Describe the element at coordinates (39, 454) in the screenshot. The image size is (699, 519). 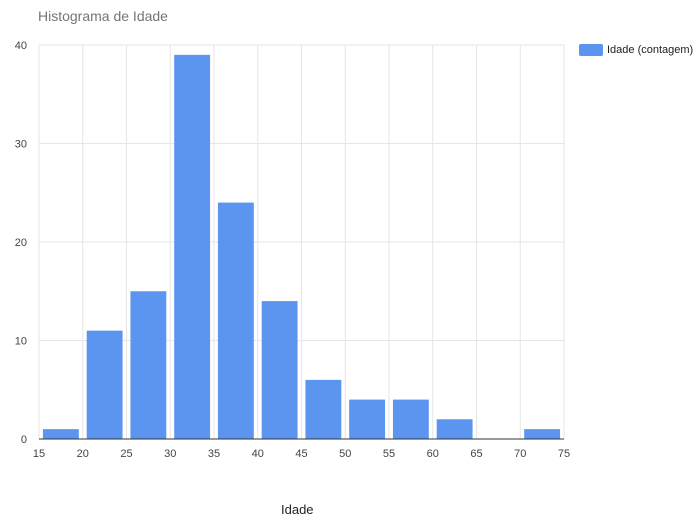
I see `x-tick-label: 15` at that location.